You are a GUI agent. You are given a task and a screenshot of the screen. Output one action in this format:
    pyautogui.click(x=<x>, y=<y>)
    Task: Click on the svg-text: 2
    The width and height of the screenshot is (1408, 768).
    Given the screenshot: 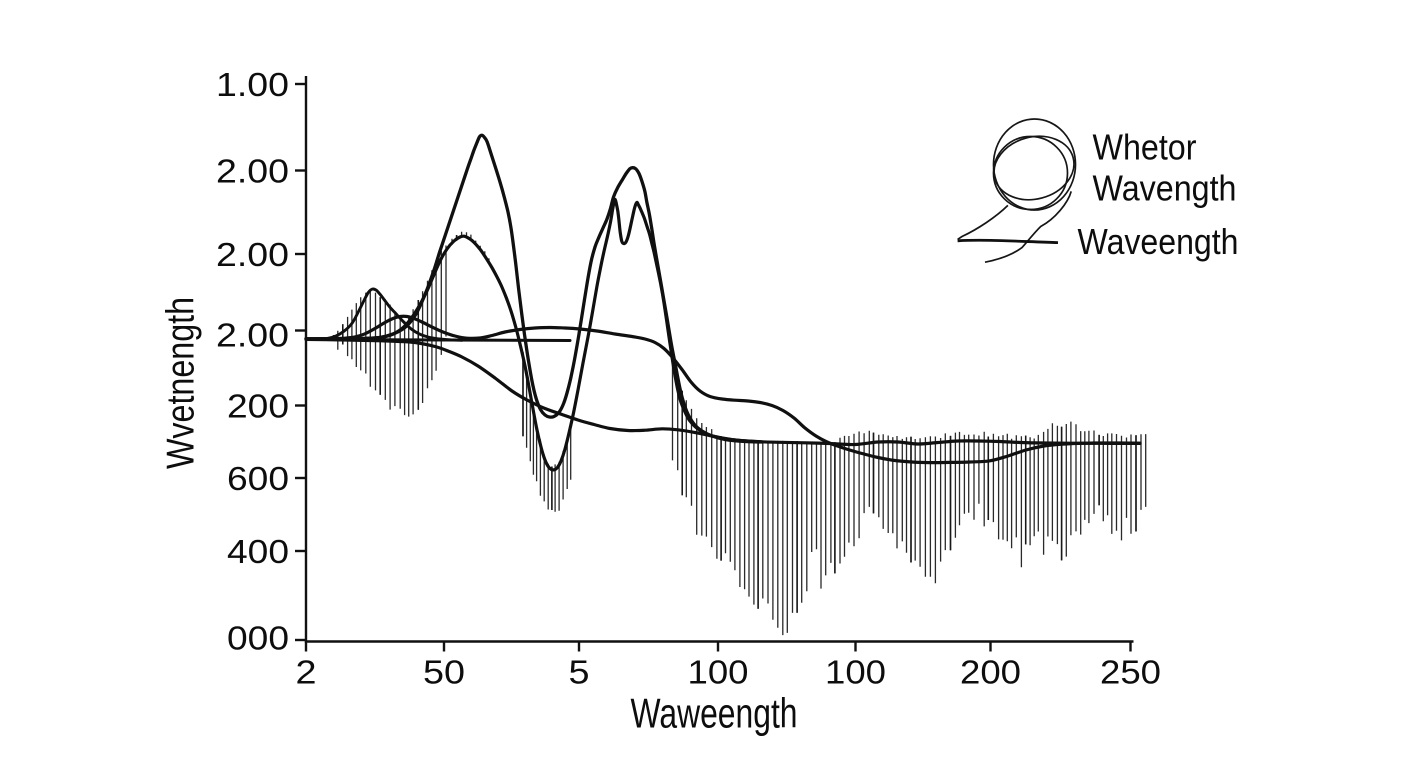 What is the action you would take?
    pyautogui.click(x=306, y=672)
    